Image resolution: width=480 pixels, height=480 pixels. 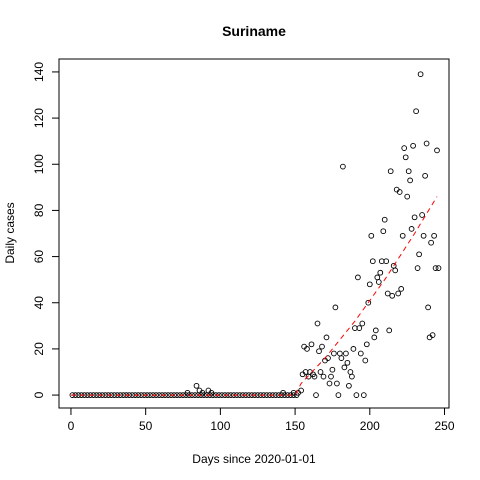 I want to click on y-tick-label: 100, so click(x=39, y=164).